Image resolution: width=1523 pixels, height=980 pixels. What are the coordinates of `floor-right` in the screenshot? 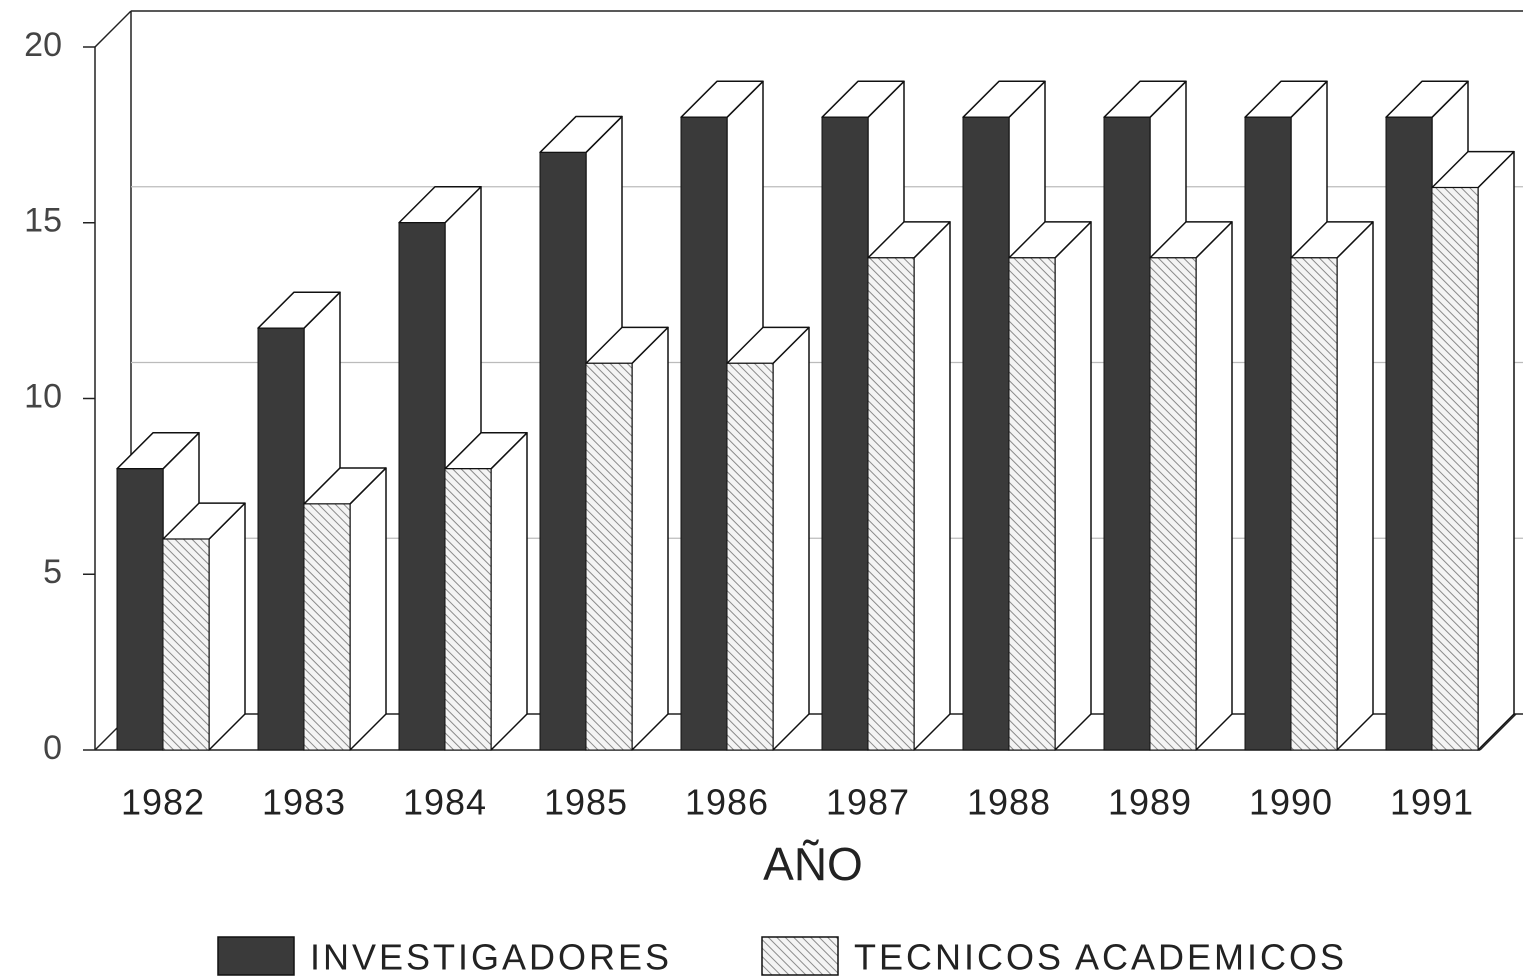 It's located at (1498, 732).